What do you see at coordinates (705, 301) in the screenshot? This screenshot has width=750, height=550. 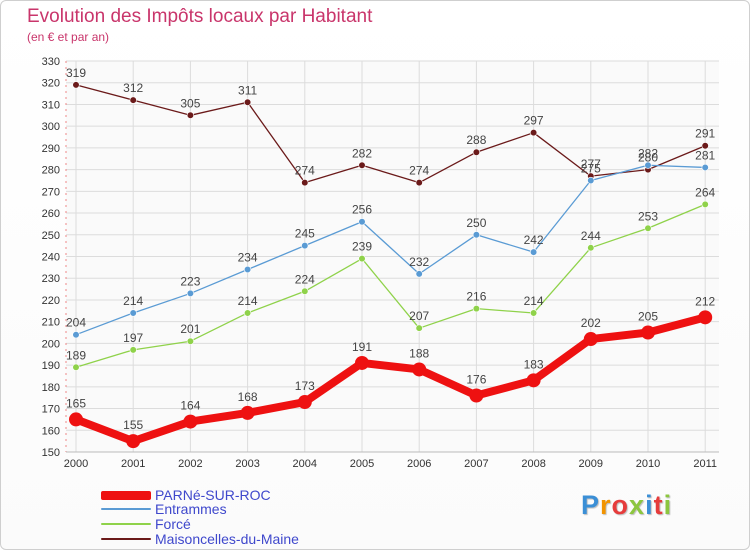 I see `data-label: 212` at bounding box center [705, 301].